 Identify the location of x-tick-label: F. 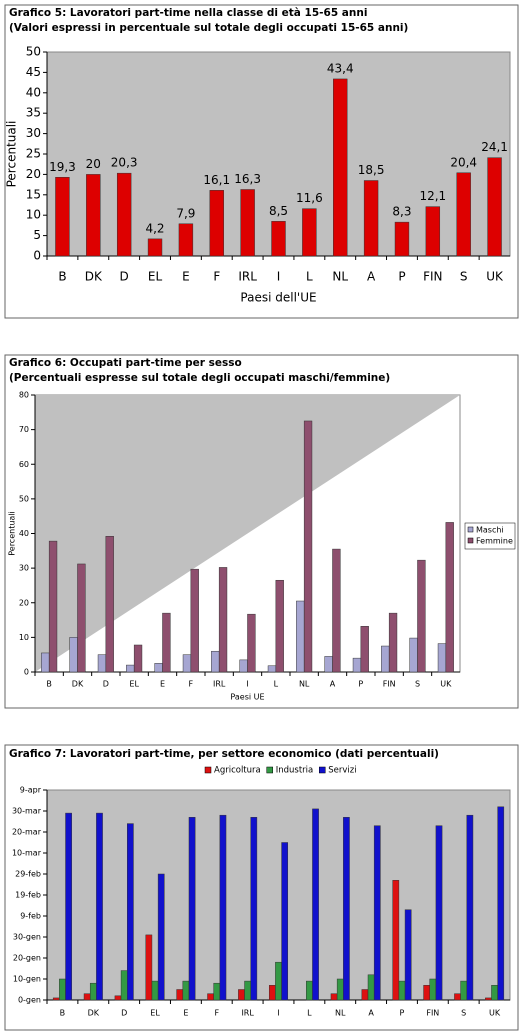
(216, 277).